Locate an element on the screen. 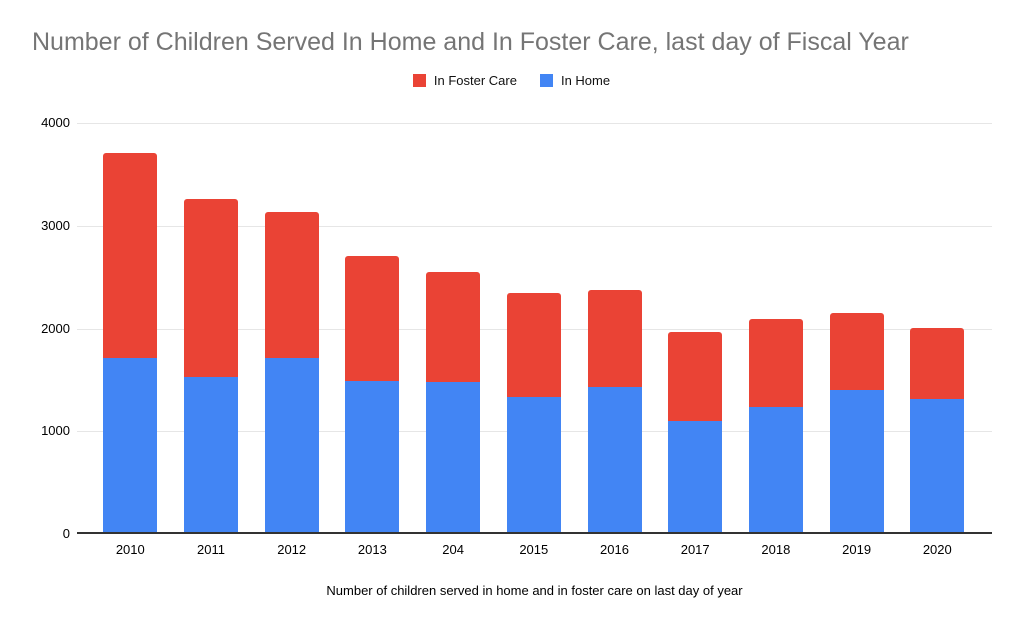 This screenshot has height=630, width=1023. y-axis-tick-label: 3000 is located at coordinates (55, 225).